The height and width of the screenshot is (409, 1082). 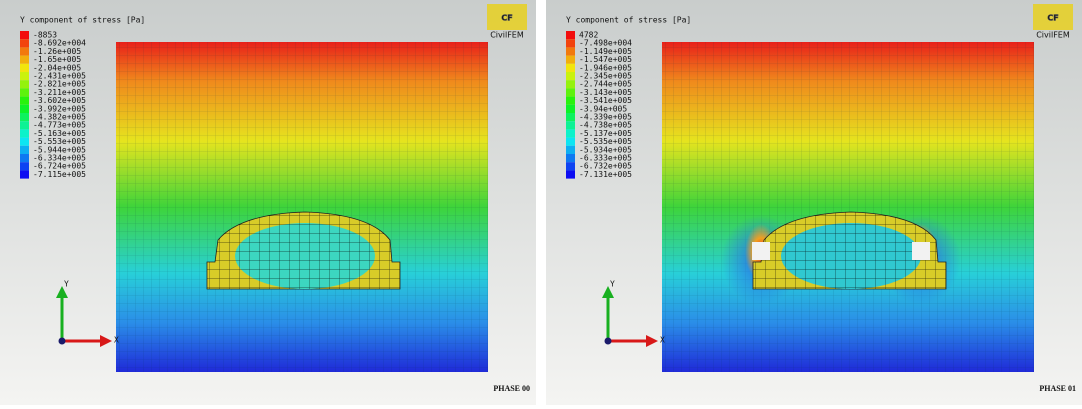 What do you see at coordinates (57, 59) in the screenshot?
I see `legend-label: -1.65e+005` at bounding box center [57, 59].